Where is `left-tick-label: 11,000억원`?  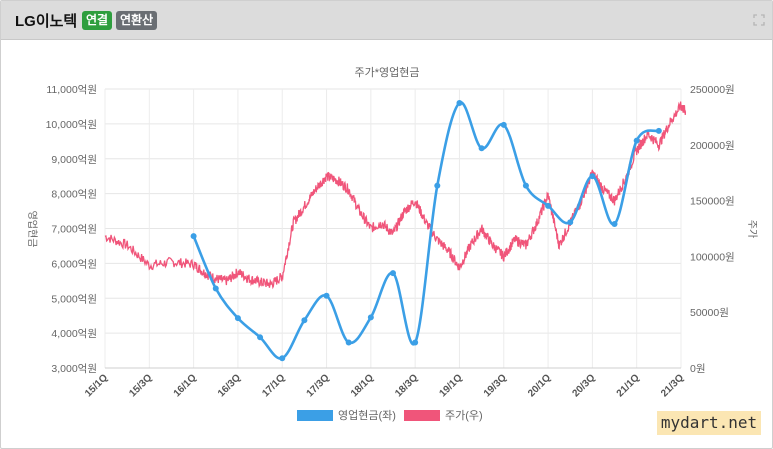
left-tick-label: 11,000억원 is located at coordinates (71, 90).